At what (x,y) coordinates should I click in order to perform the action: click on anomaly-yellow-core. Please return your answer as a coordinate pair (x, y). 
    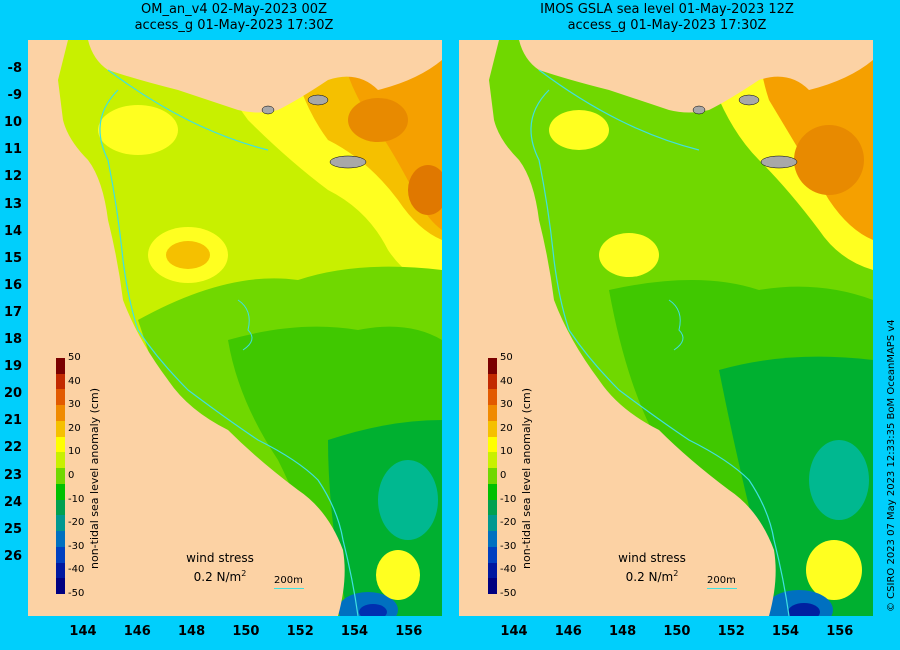
    Looking at the image, I should click on (188, 255).